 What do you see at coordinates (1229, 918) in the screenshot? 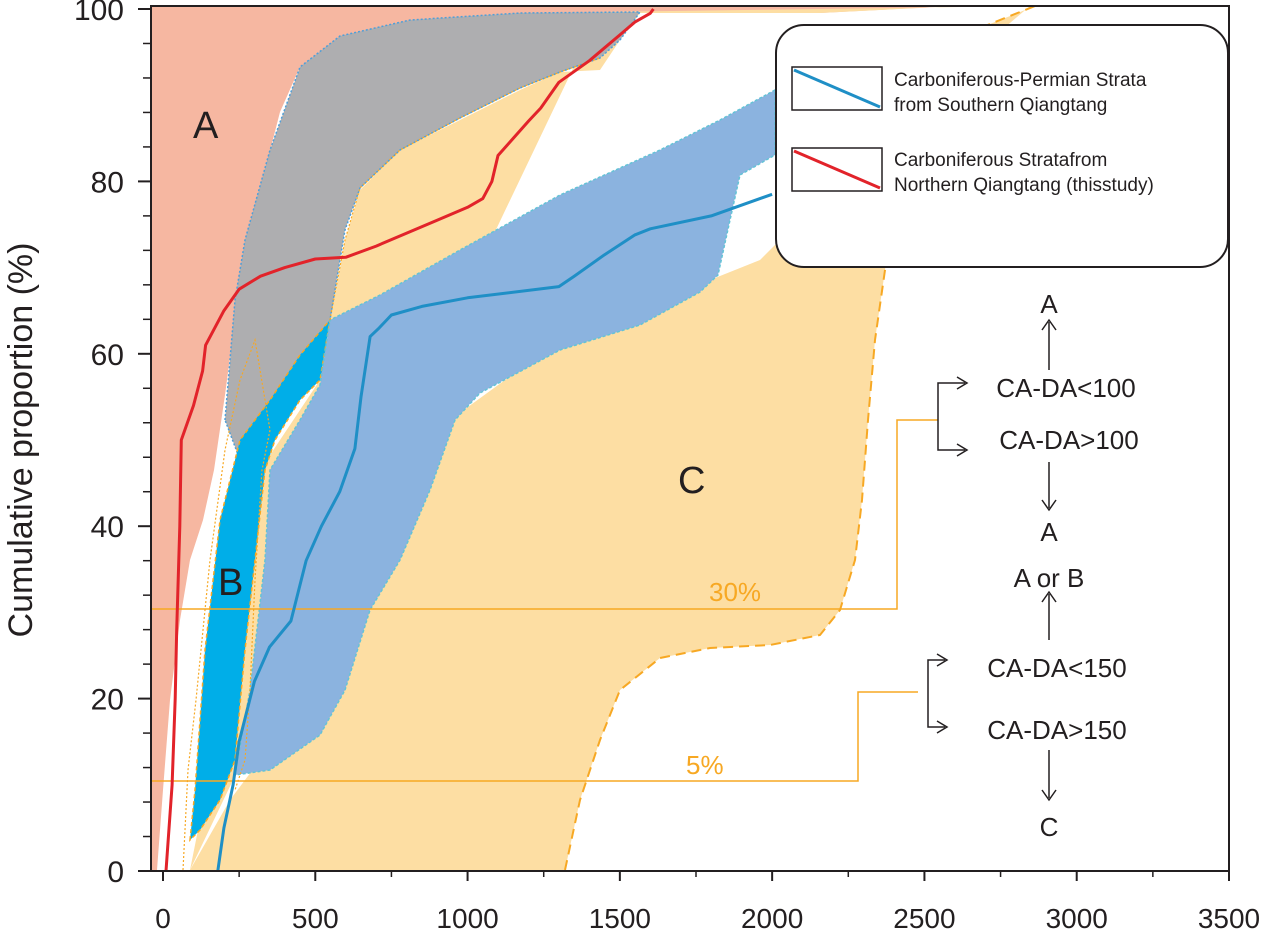
I see `x-tick-label: 3500` at bounding box center [1229, 918].